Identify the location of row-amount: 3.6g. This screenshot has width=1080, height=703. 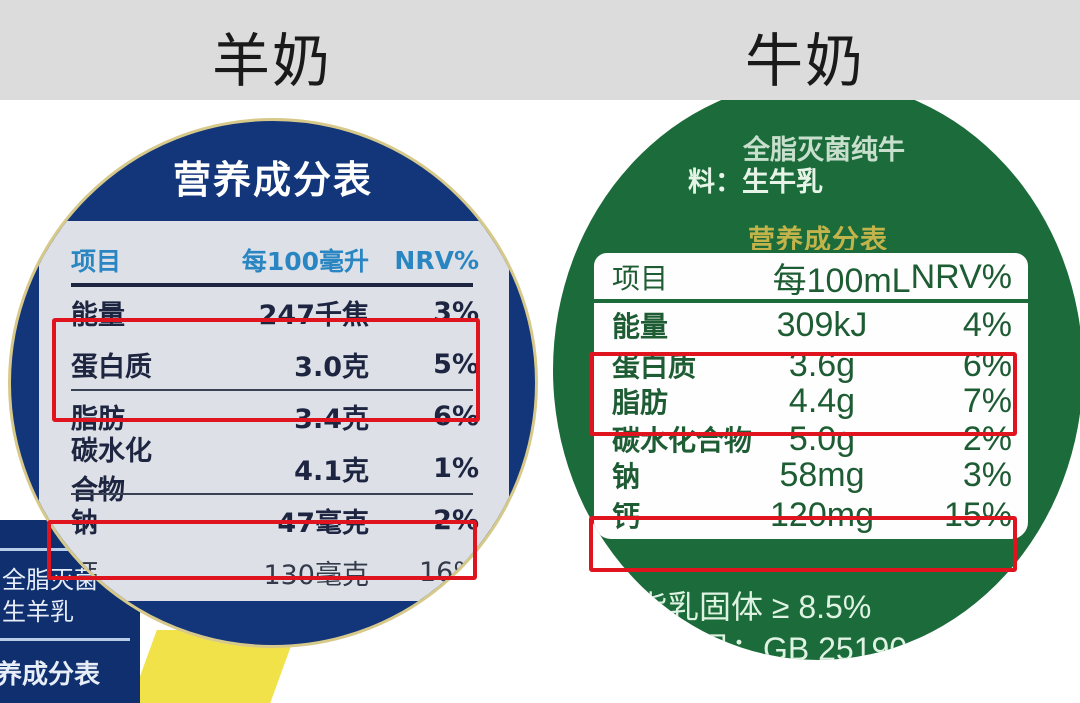
(822, 364).